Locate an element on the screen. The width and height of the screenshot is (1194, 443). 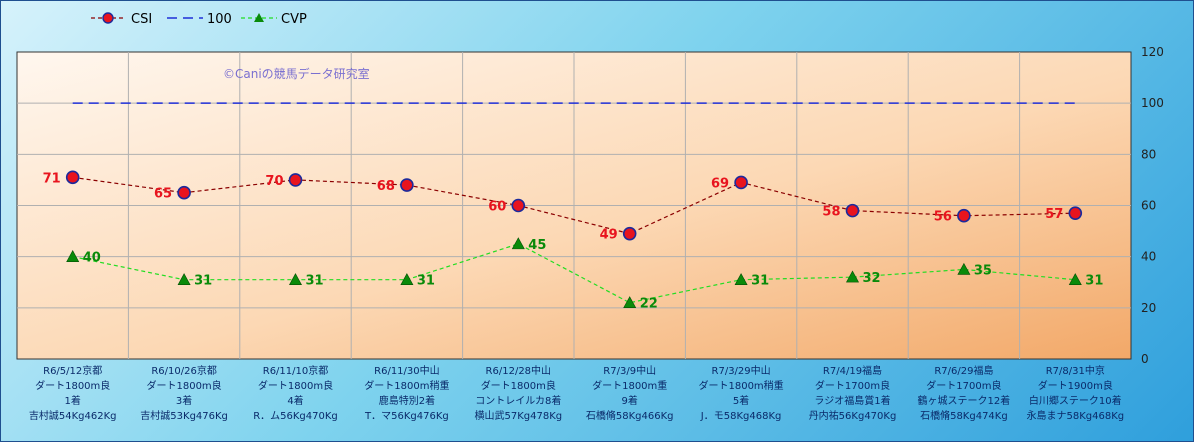
x-tick-label: 4着 is located at coordinates (295, 400).